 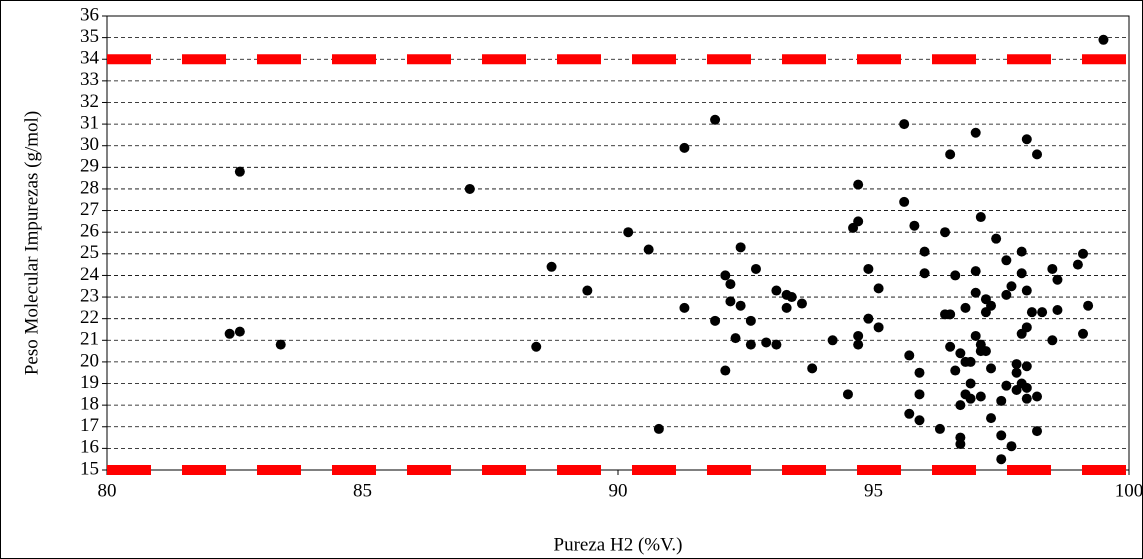 I want to click on y-tick-label: 35, so click(x=89, y=36).